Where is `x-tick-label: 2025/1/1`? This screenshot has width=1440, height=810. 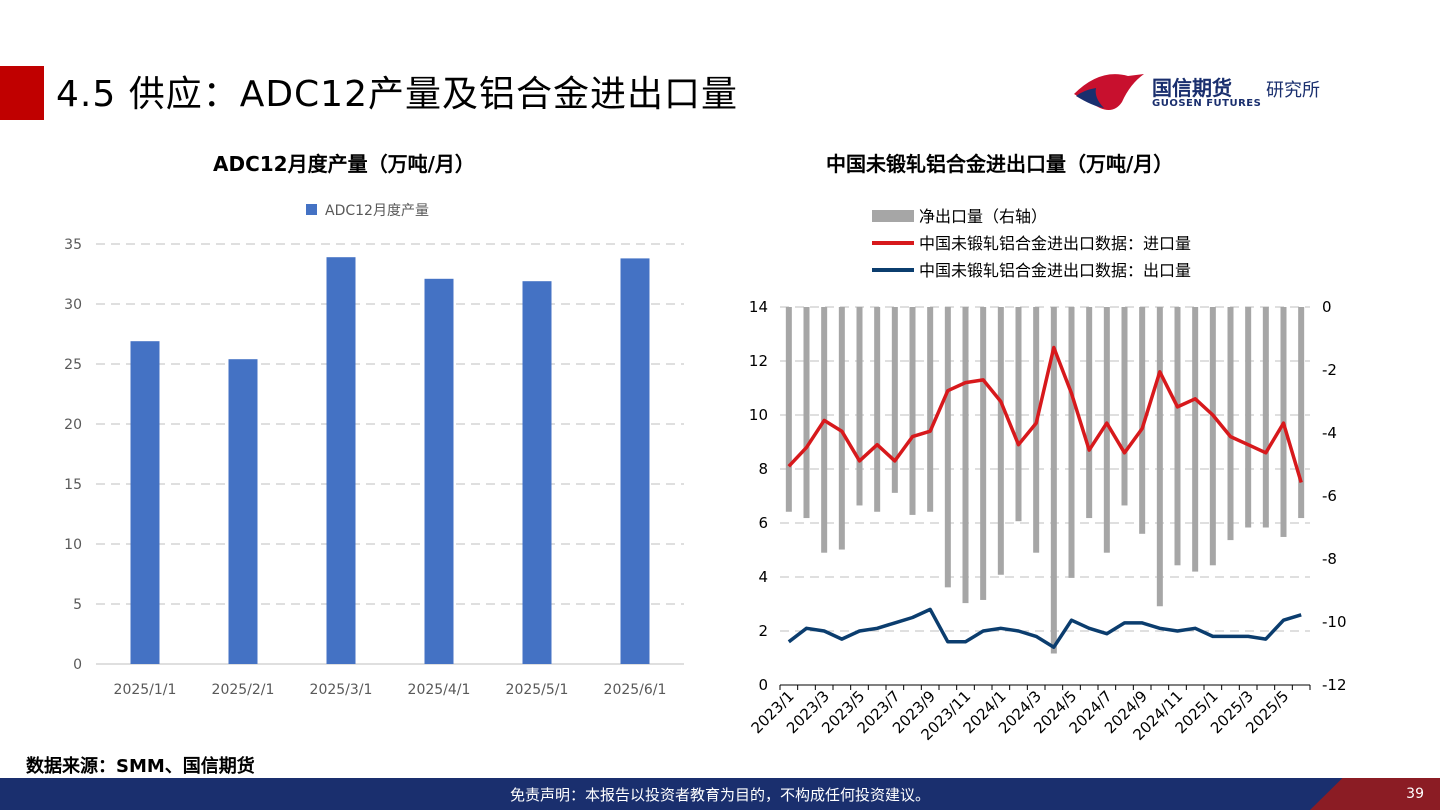 x-tick-label: 2025/1/1 is located at coordinates (145, 690).